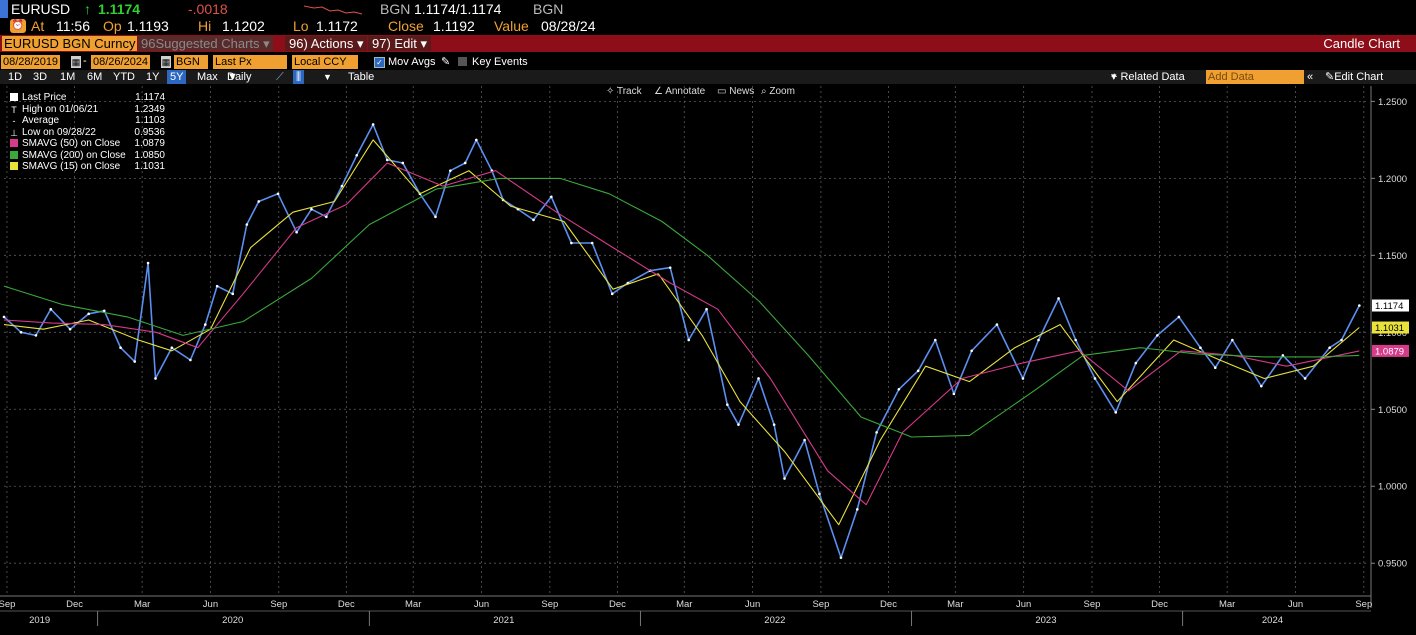 The image size is (1416, 635). Describe the element at coordinates (207, 77) in the screenshot. I see `range-max: Max` at that location.